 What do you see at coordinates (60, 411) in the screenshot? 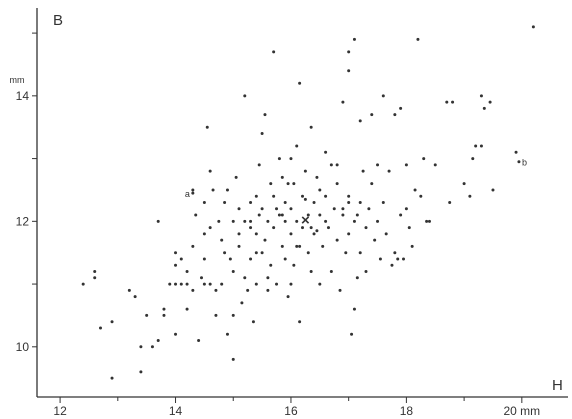
I see `x-tick-label: 12` at bounding box center [60, 411].